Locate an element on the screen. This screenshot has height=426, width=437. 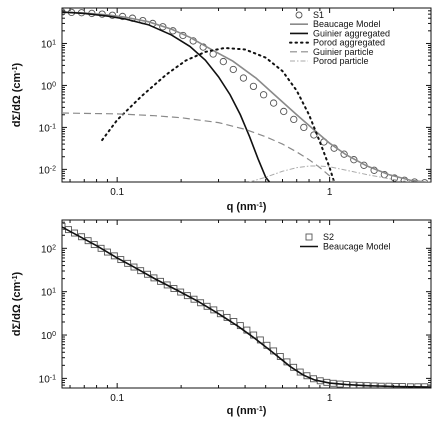
series-line-porod-particle is located at coordinates (333, 173).